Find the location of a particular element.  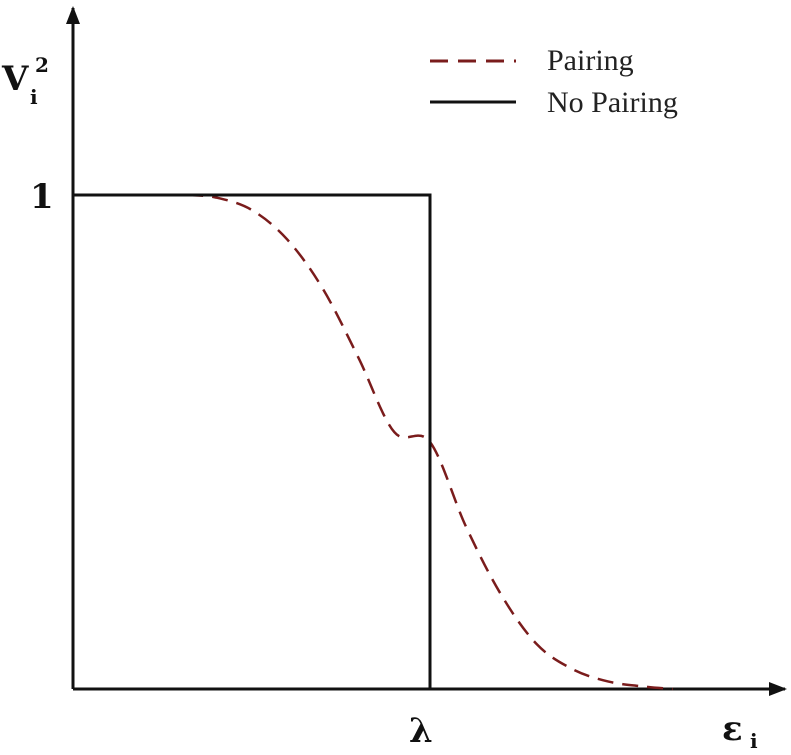

x-axis-label: ε i is located at coordinates (740, 731).